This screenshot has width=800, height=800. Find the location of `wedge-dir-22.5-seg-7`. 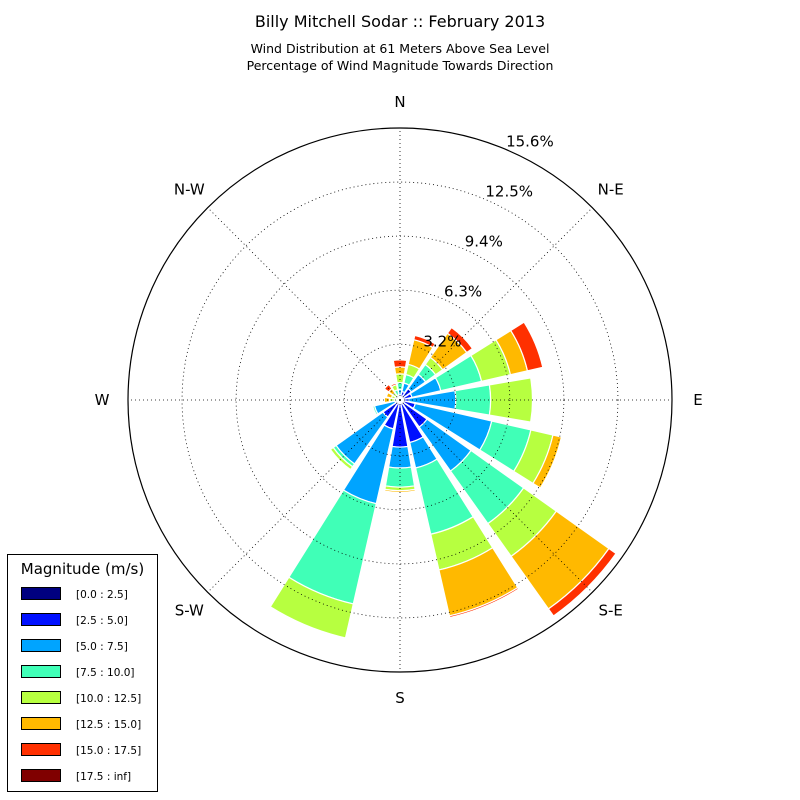

wedge-dir-22.5-seg-7 is located at coordinates (425, 341).